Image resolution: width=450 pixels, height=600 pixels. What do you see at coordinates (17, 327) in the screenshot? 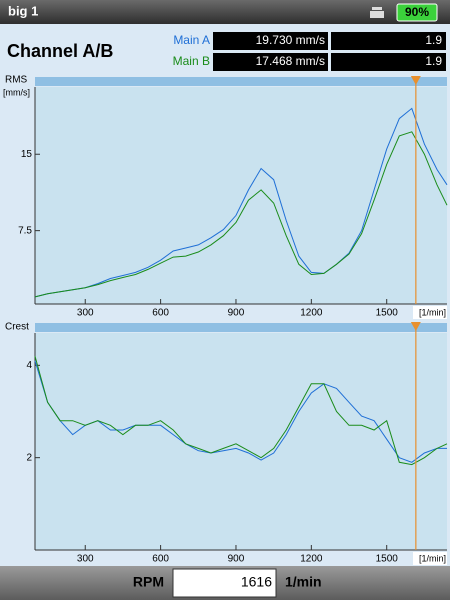
I see `chart-title: Crest` at bounding box center [17, 327].